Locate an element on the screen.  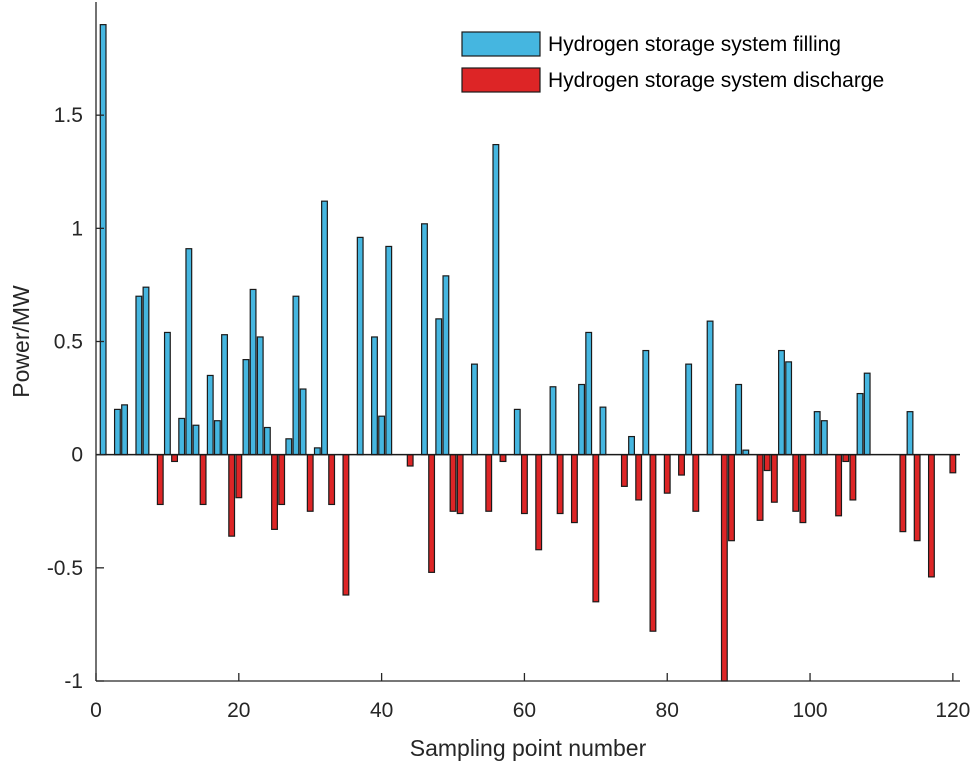
bar-filling-x39 is located at coordinates (374, 396).